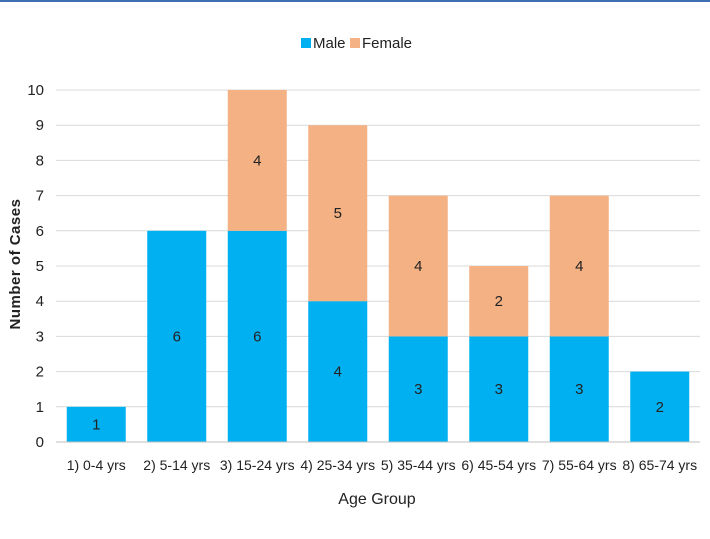  Describe the element at coordinates (96, 465) in the screenshot. I see `x-tick-label: 1) 0-4 yrs` at that location.